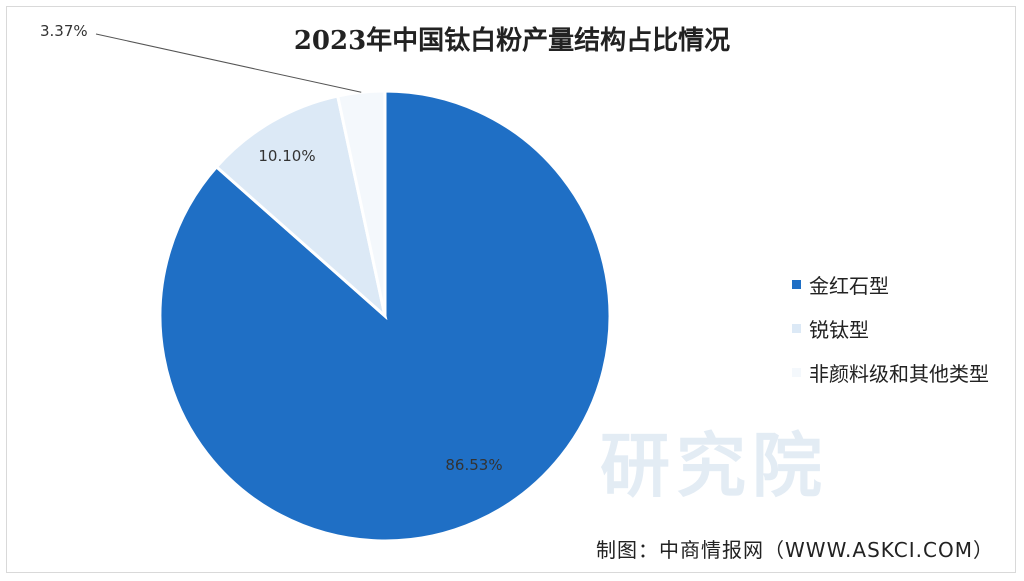 This screenshot has width=1024, height=581. What do you see at coordinates (796, 284) in the screenshot?
I see `legend-swatch-rutile` at bounding box center [796, 284].